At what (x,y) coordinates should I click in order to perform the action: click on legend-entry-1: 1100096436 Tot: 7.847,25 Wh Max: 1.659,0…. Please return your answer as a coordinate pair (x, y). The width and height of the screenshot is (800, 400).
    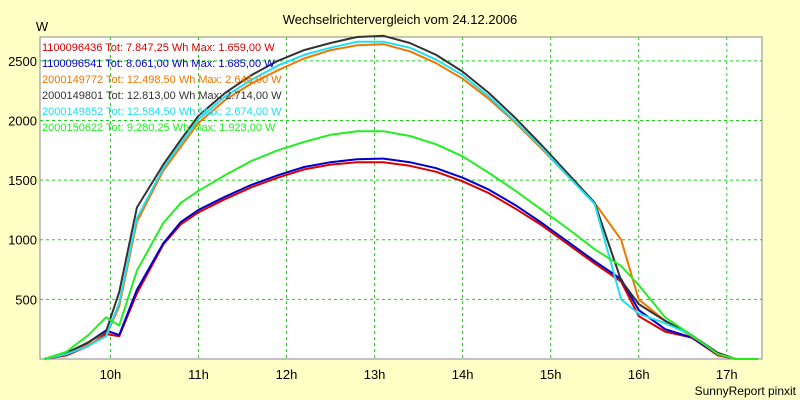
    Looking at the image, I should click on (158, 48).